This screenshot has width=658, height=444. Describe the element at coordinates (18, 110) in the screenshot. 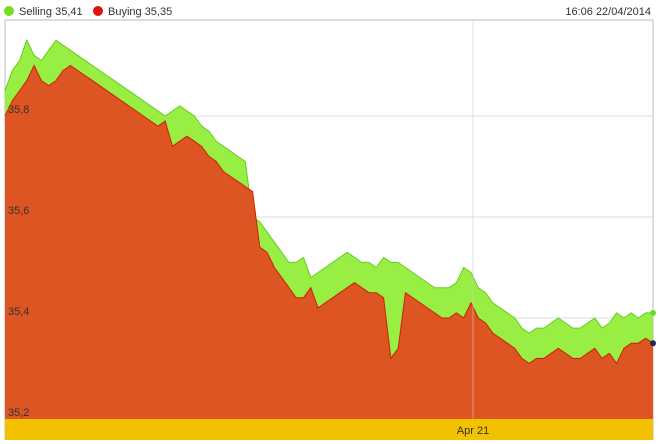

I see `y-tick-label: 35,8` at that location.